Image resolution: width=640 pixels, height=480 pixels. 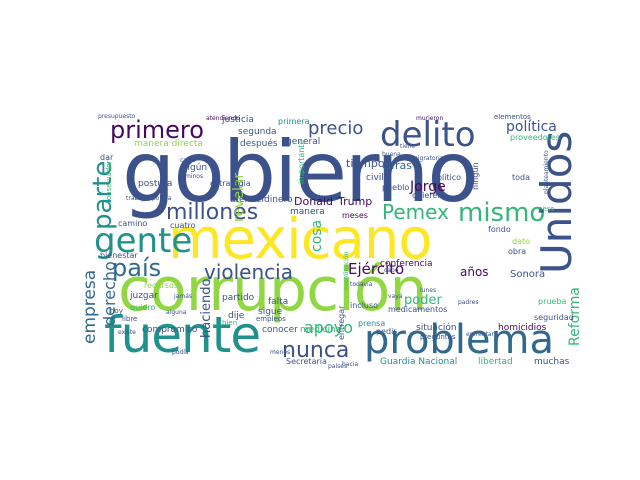 I want to click on word-pueblo: pueblo, so click(x=396, y=187).